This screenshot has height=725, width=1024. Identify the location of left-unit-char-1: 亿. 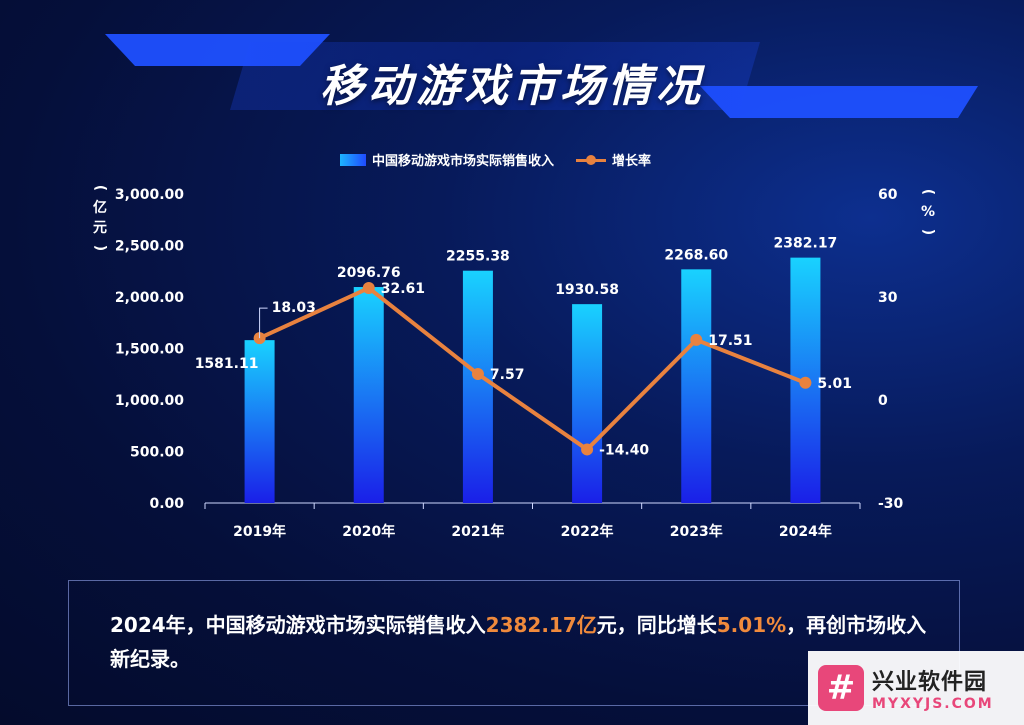
(100, 208).